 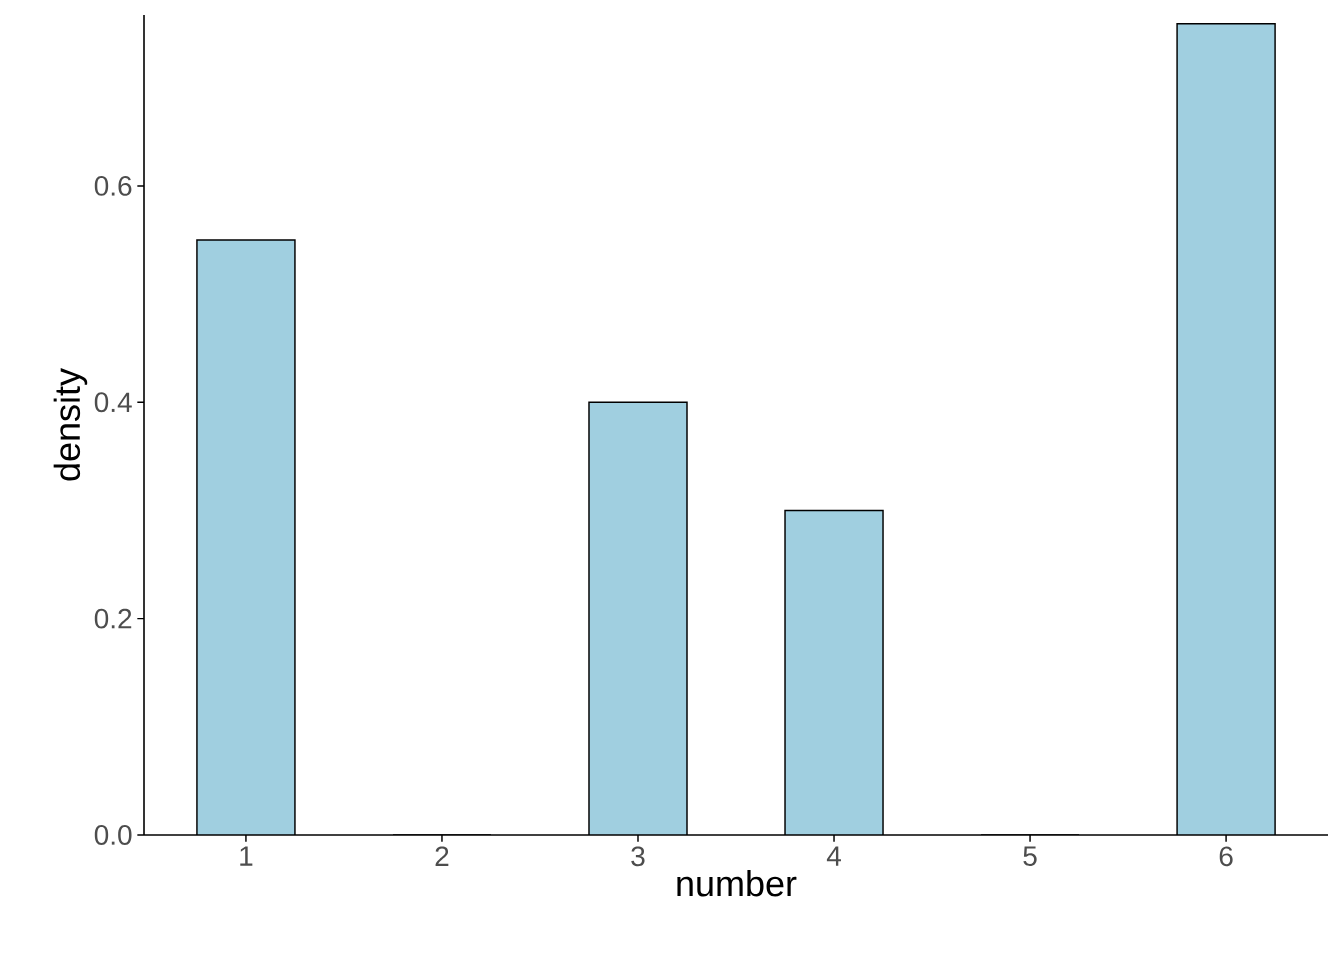 I want to click on x-tick-label: 5, so click(x=1030, y=856).